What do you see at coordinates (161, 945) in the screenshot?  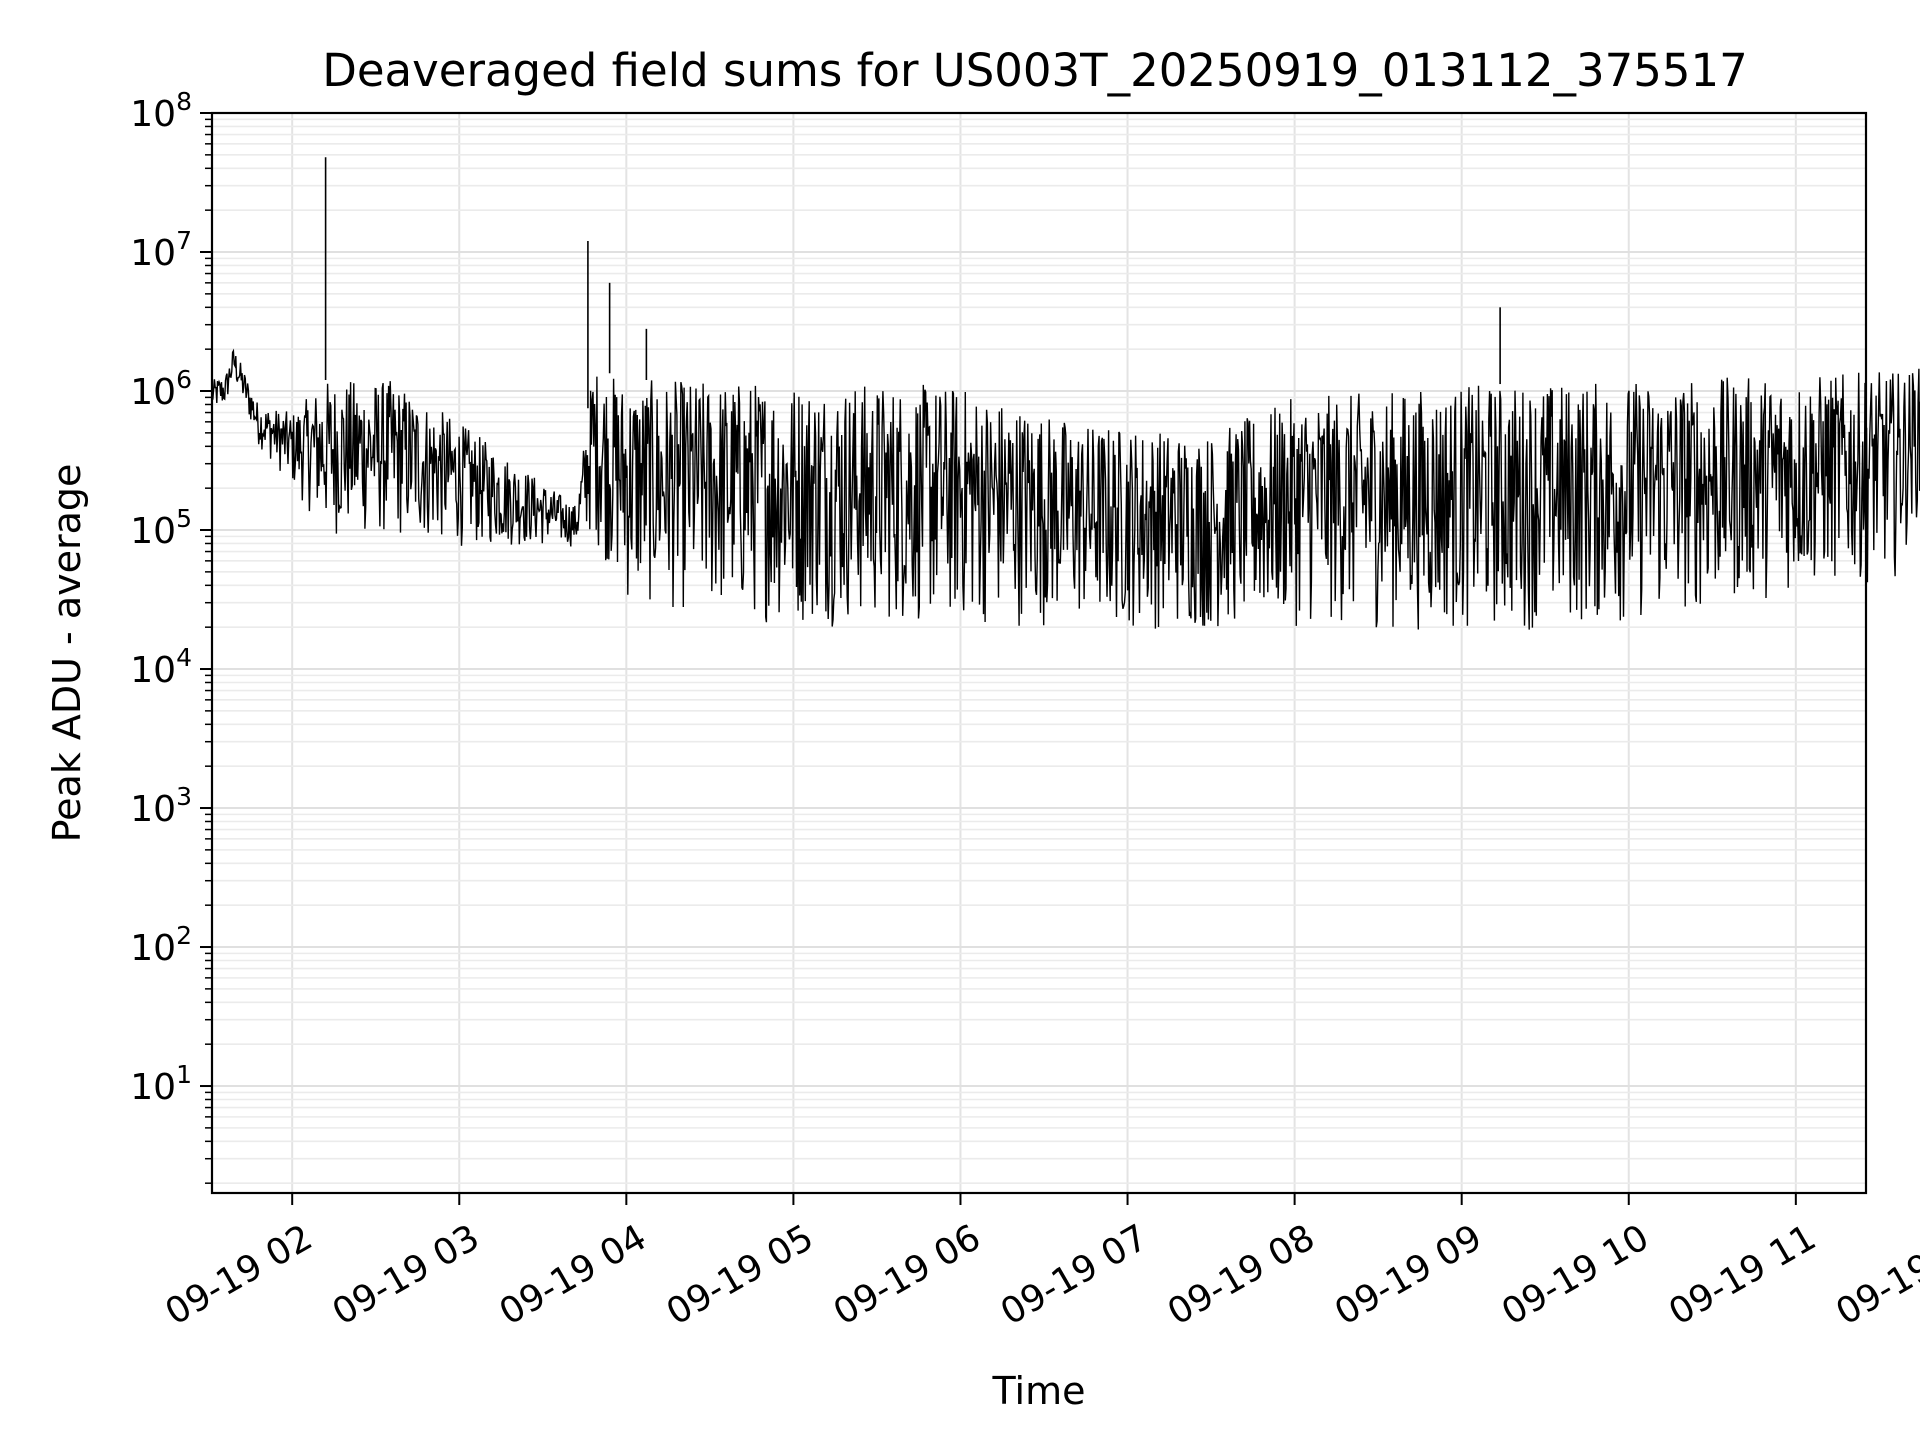 I see `y-tick-label: 10²` at bounding box center [161, 945].